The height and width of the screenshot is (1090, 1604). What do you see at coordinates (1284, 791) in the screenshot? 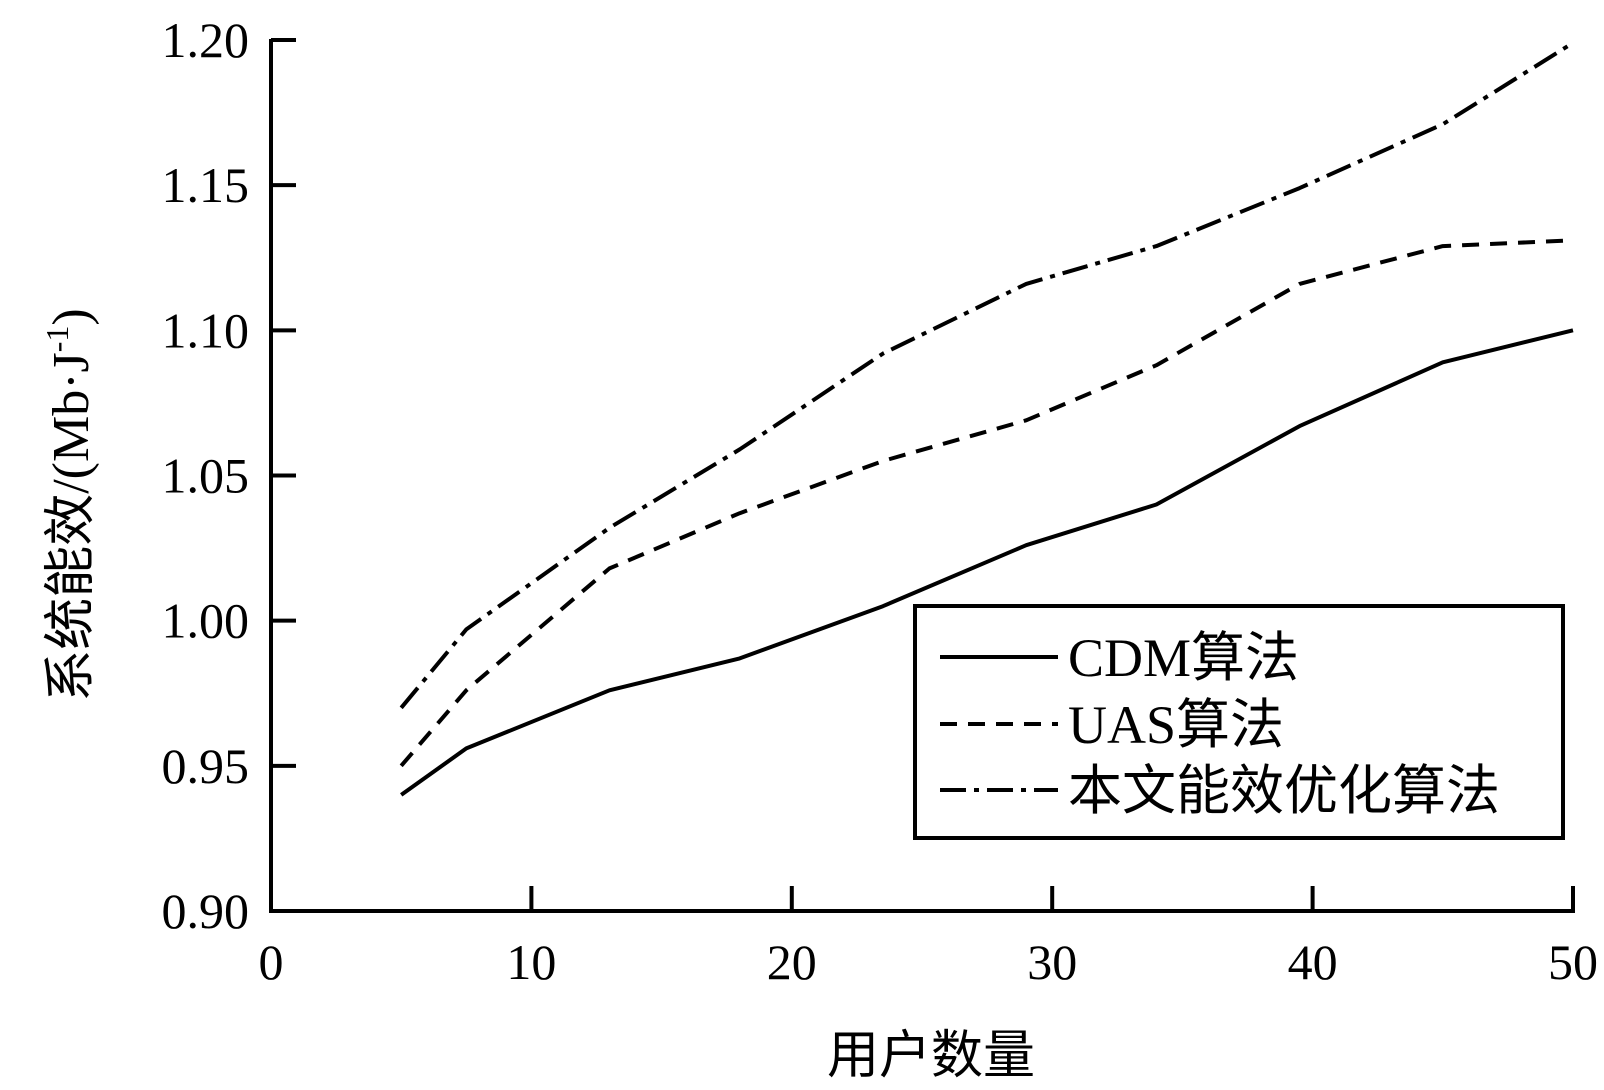
I see `legend-label-proposed: 本文能效优化算法` at bounding box center [1284, 791].